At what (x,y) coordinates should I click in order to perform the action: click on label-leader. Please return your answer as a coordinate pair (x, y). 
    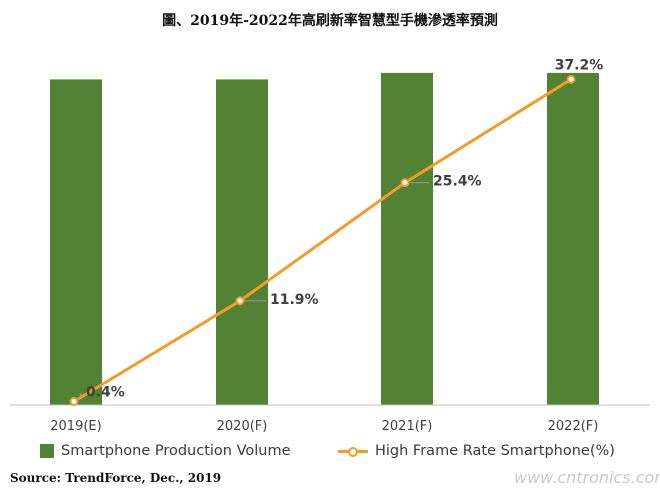
    Looking at the image, I should click on (79, 397).